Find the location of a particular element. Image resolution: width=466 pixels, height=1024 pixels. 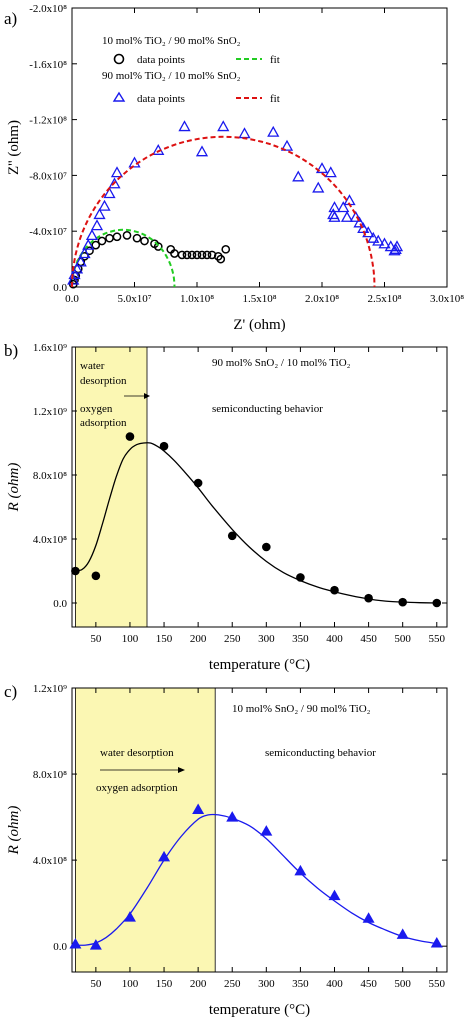

y-tick-label: -1.6x10⁸ is located at coordinates (48, 65).